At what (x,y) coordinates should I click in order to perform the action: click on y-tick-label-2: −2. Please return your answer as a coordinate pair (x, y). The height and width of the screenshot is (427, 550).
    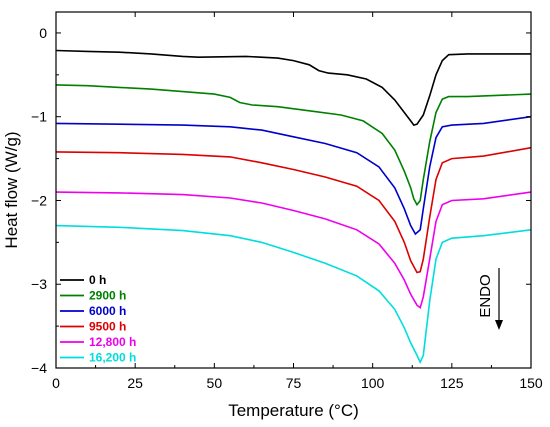
    Looking at the image, I should click on (39, 200).